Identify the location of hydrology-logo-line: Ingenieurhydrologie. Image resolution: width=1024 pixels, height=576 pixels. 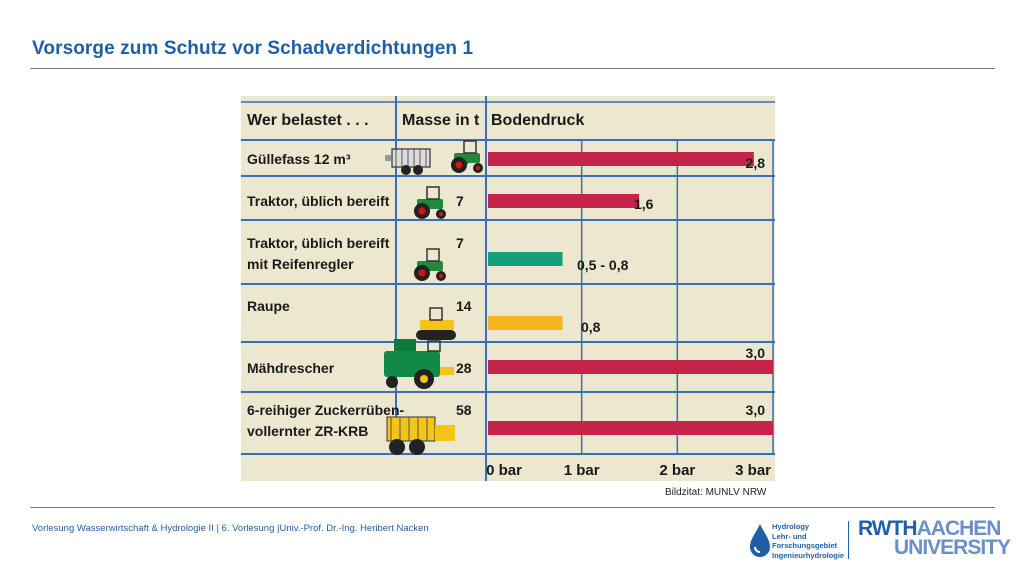
(808, 555).